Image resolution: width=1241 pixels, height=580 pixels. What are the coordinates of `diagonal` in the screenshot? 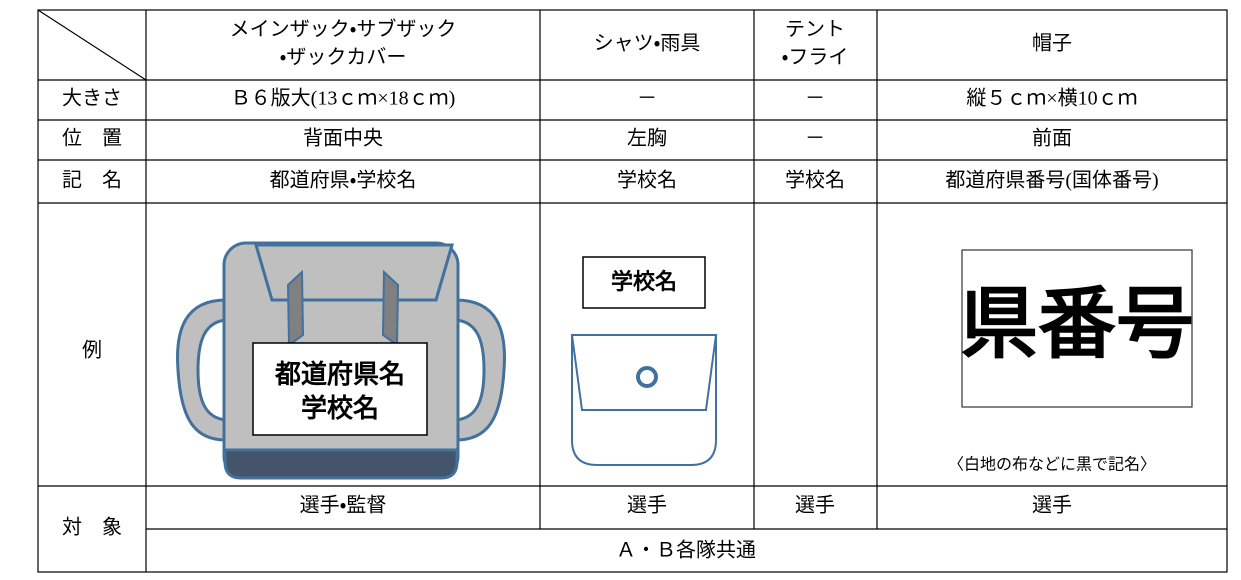 It's located at (92, 45).